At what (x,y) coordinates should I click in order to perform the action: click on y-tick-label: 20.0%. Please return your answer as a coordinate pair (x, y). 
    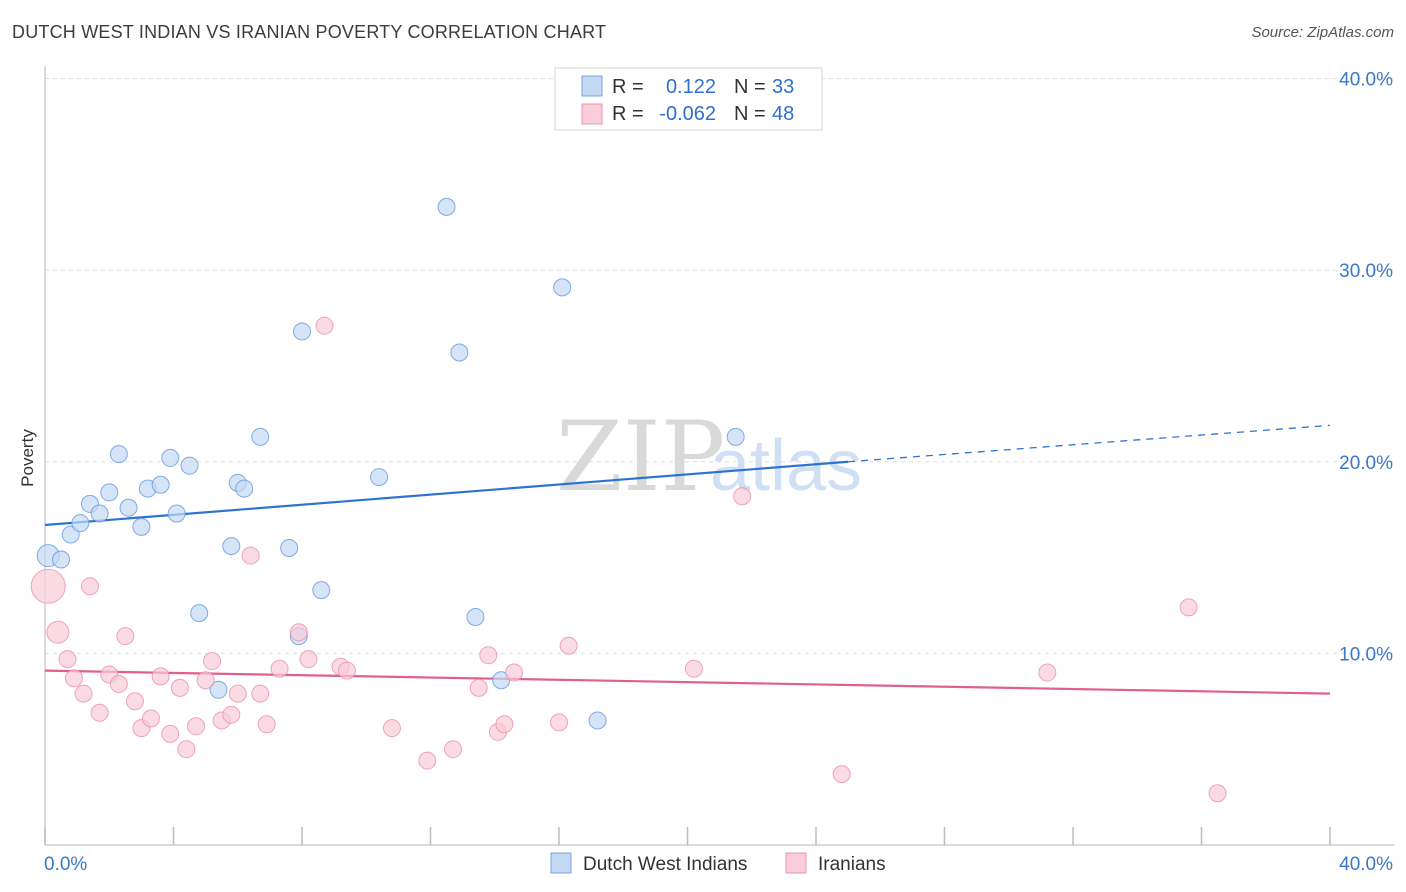
    Looking at the image, I should click on (1366, 463).